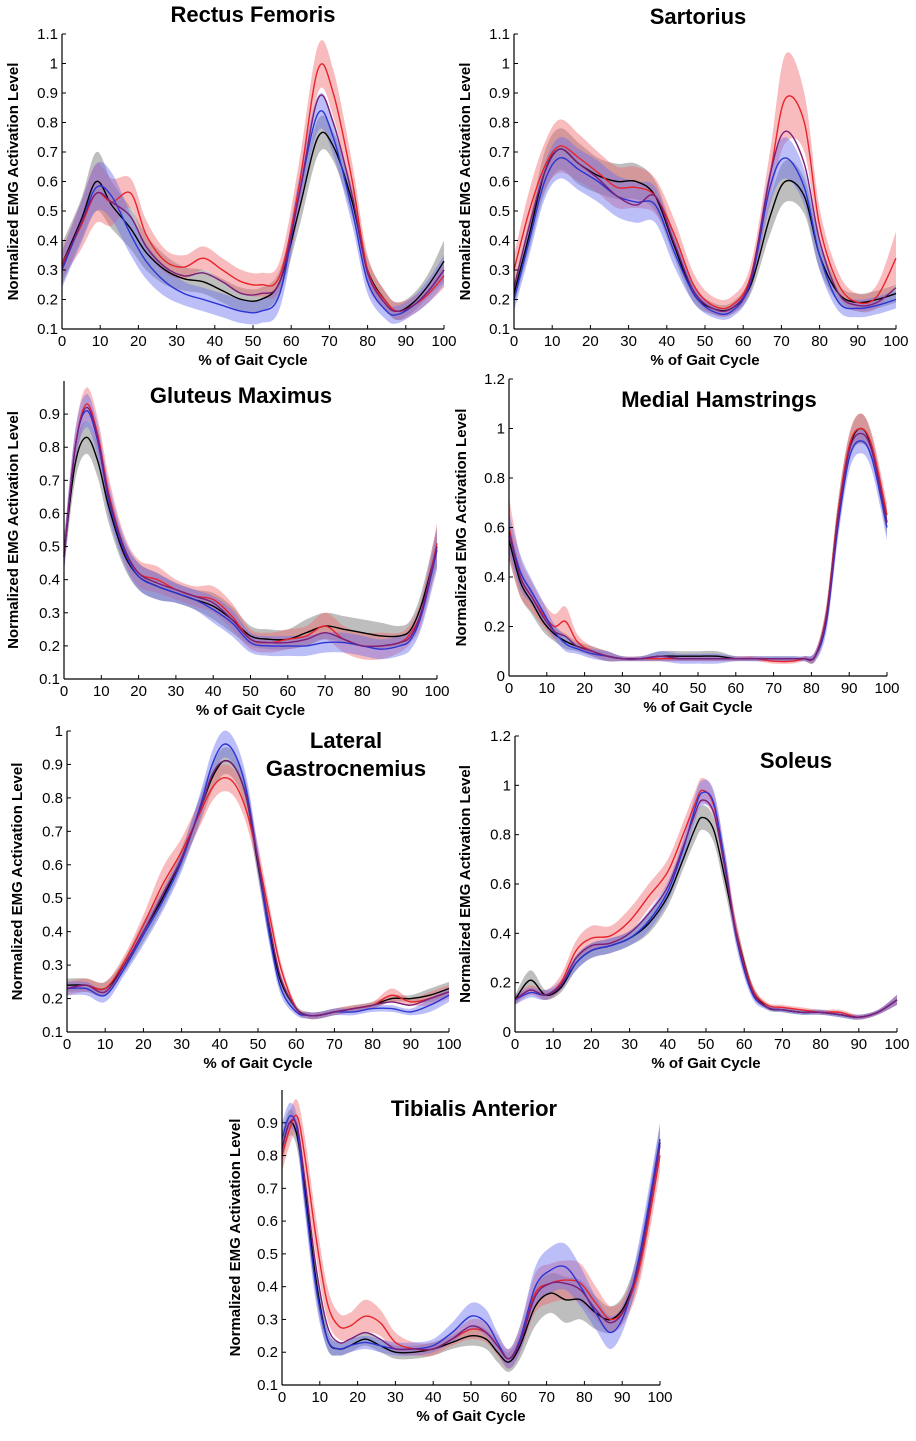 The width and height of the screenshot is (916, 1441). I want to click on y-tick-label: 1.2, so click(500, 736).